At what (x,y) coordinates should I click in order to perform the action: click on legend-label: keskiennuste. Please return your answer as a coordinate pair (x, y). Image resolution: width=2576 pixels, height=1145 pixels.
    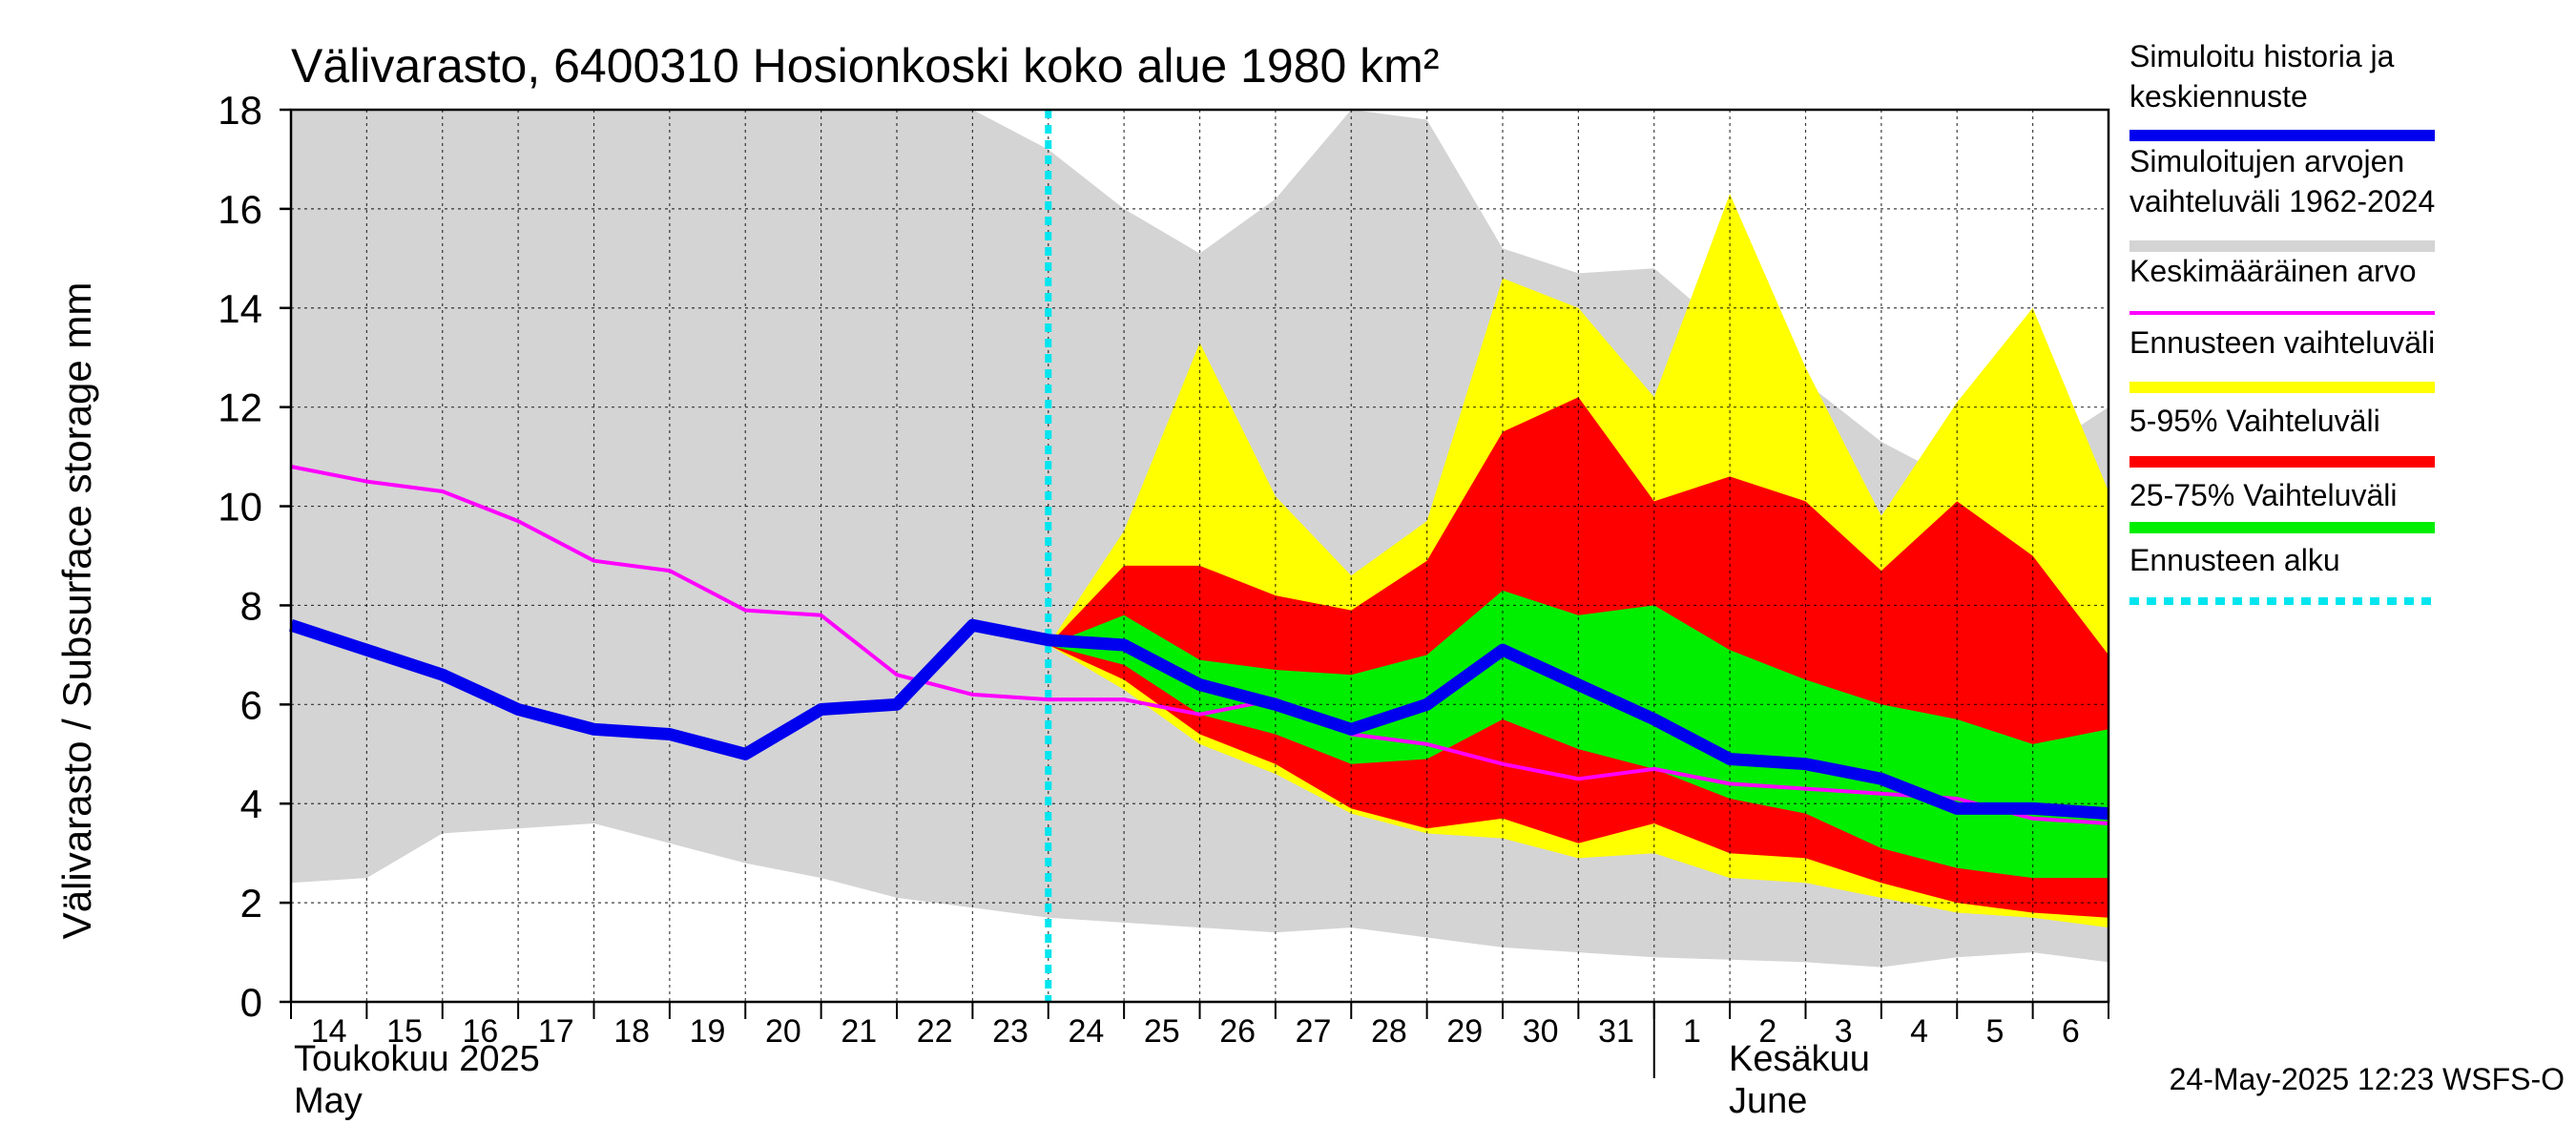
    Looking at the image, I should click on (2218, 96).